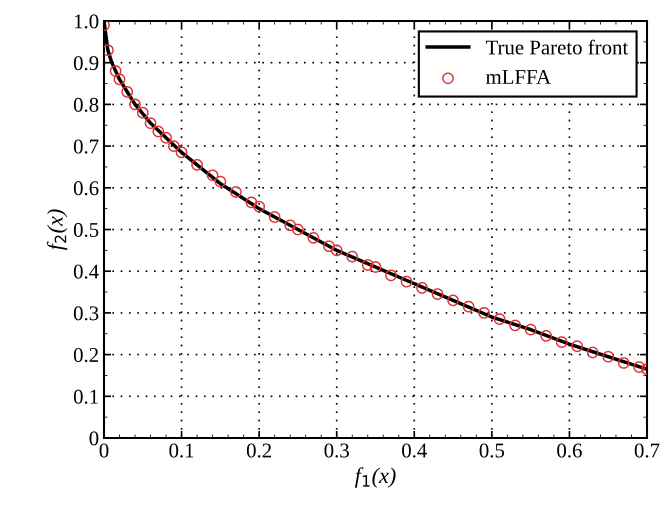 The width and height of the screenshot is (660, 511). I want to click on y-tick-label: 0.9, so click(86, 63).